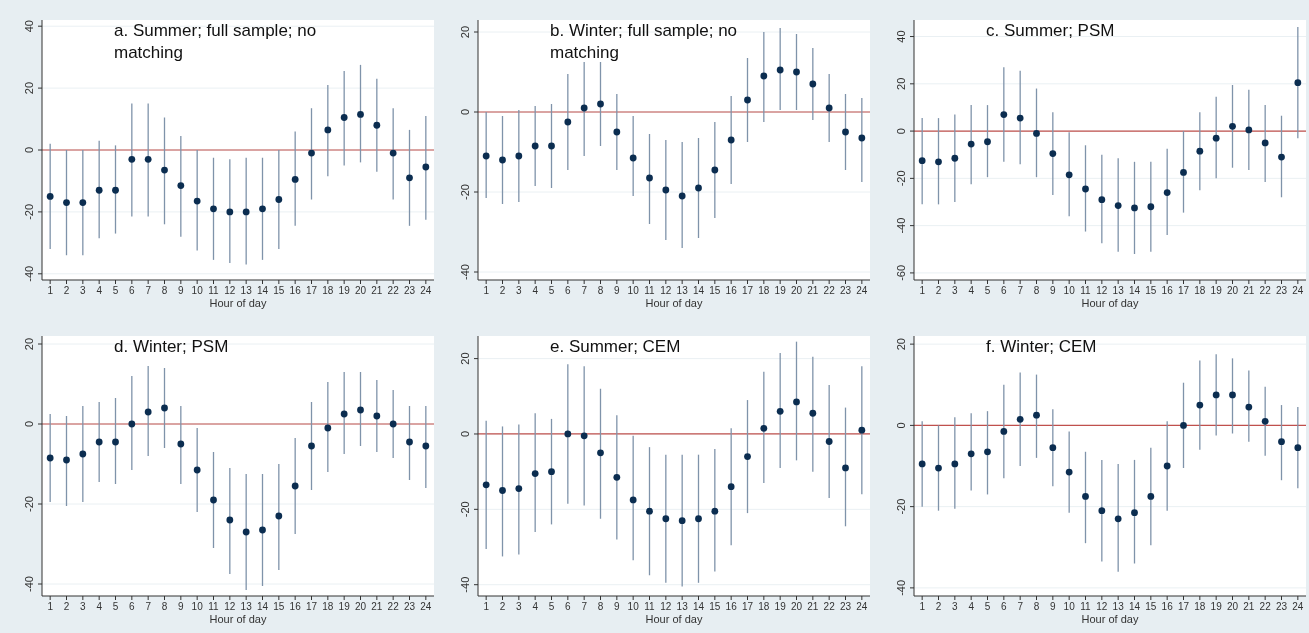  What do you see at coordinates (29, 26) in the screenshot?
I see `y-tick-label: 40` at bounding box center [29, 26].